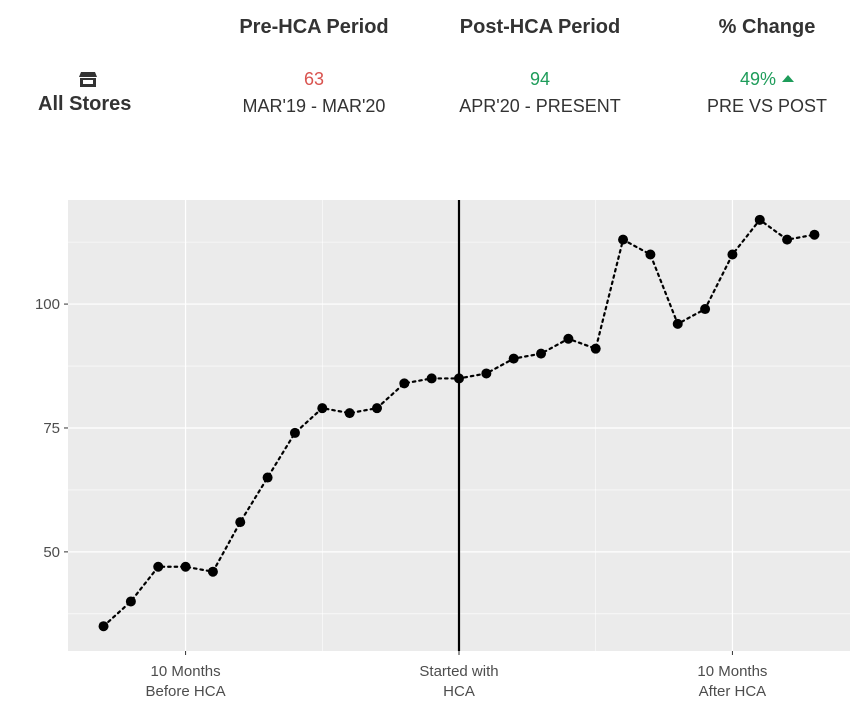 The image size is (867, 724). What do you see at coordinates (85, 104) in the screenshot?
I see `row-label-all-stores: All Stores` at bounding box center [85, 104].